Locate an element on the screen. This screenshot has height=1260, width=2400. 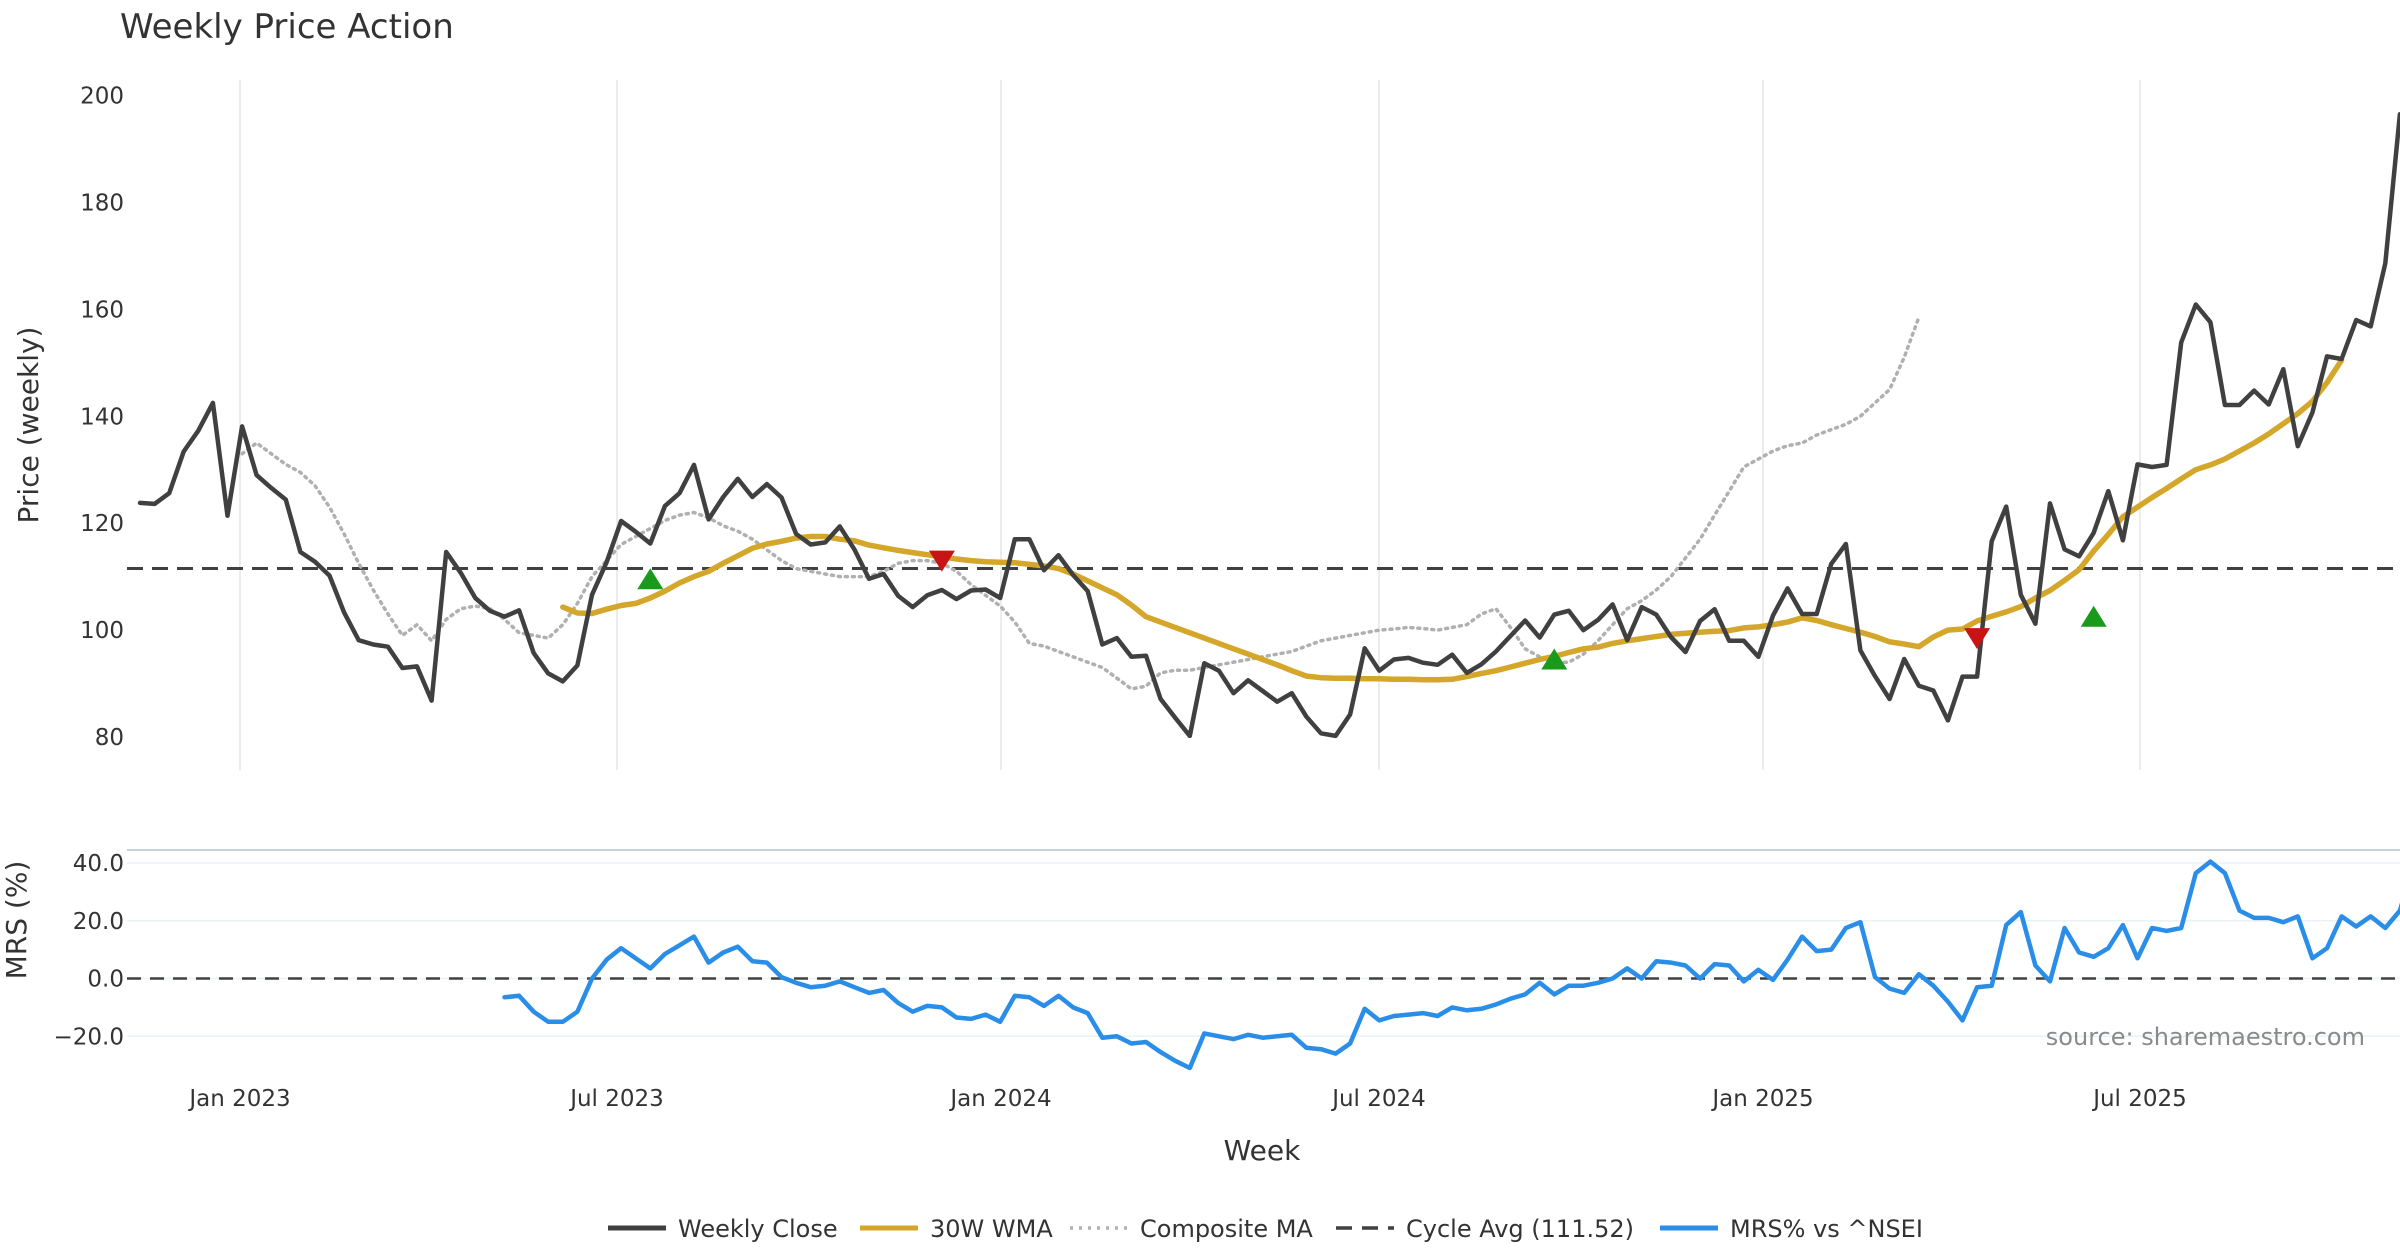
x-tick-label: Jul 2023 is located at coordinates (616, 1099).